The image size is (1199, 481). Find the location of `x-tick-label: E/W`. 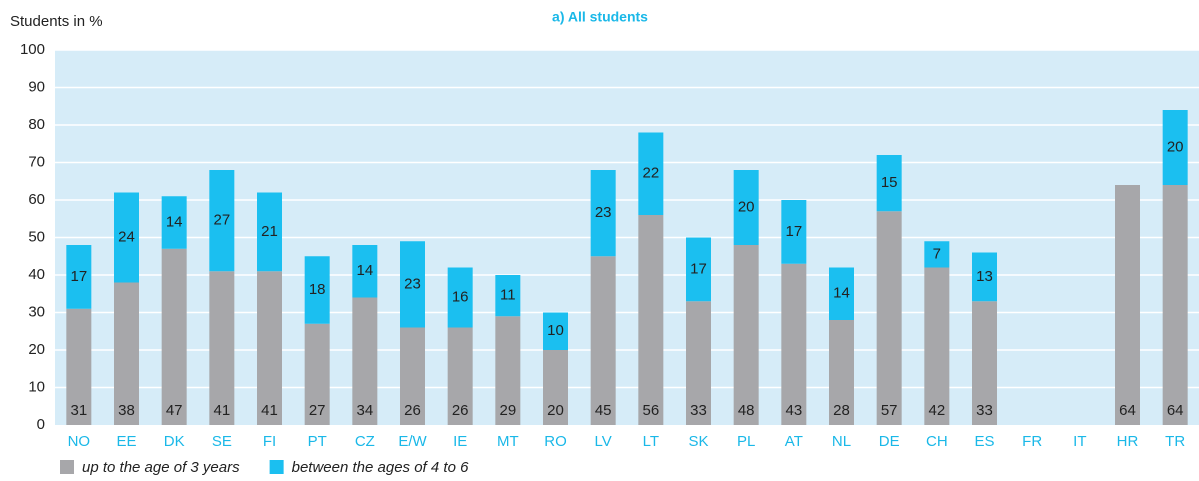

x-tick-label: E/W is located at coordinates (412, 441).